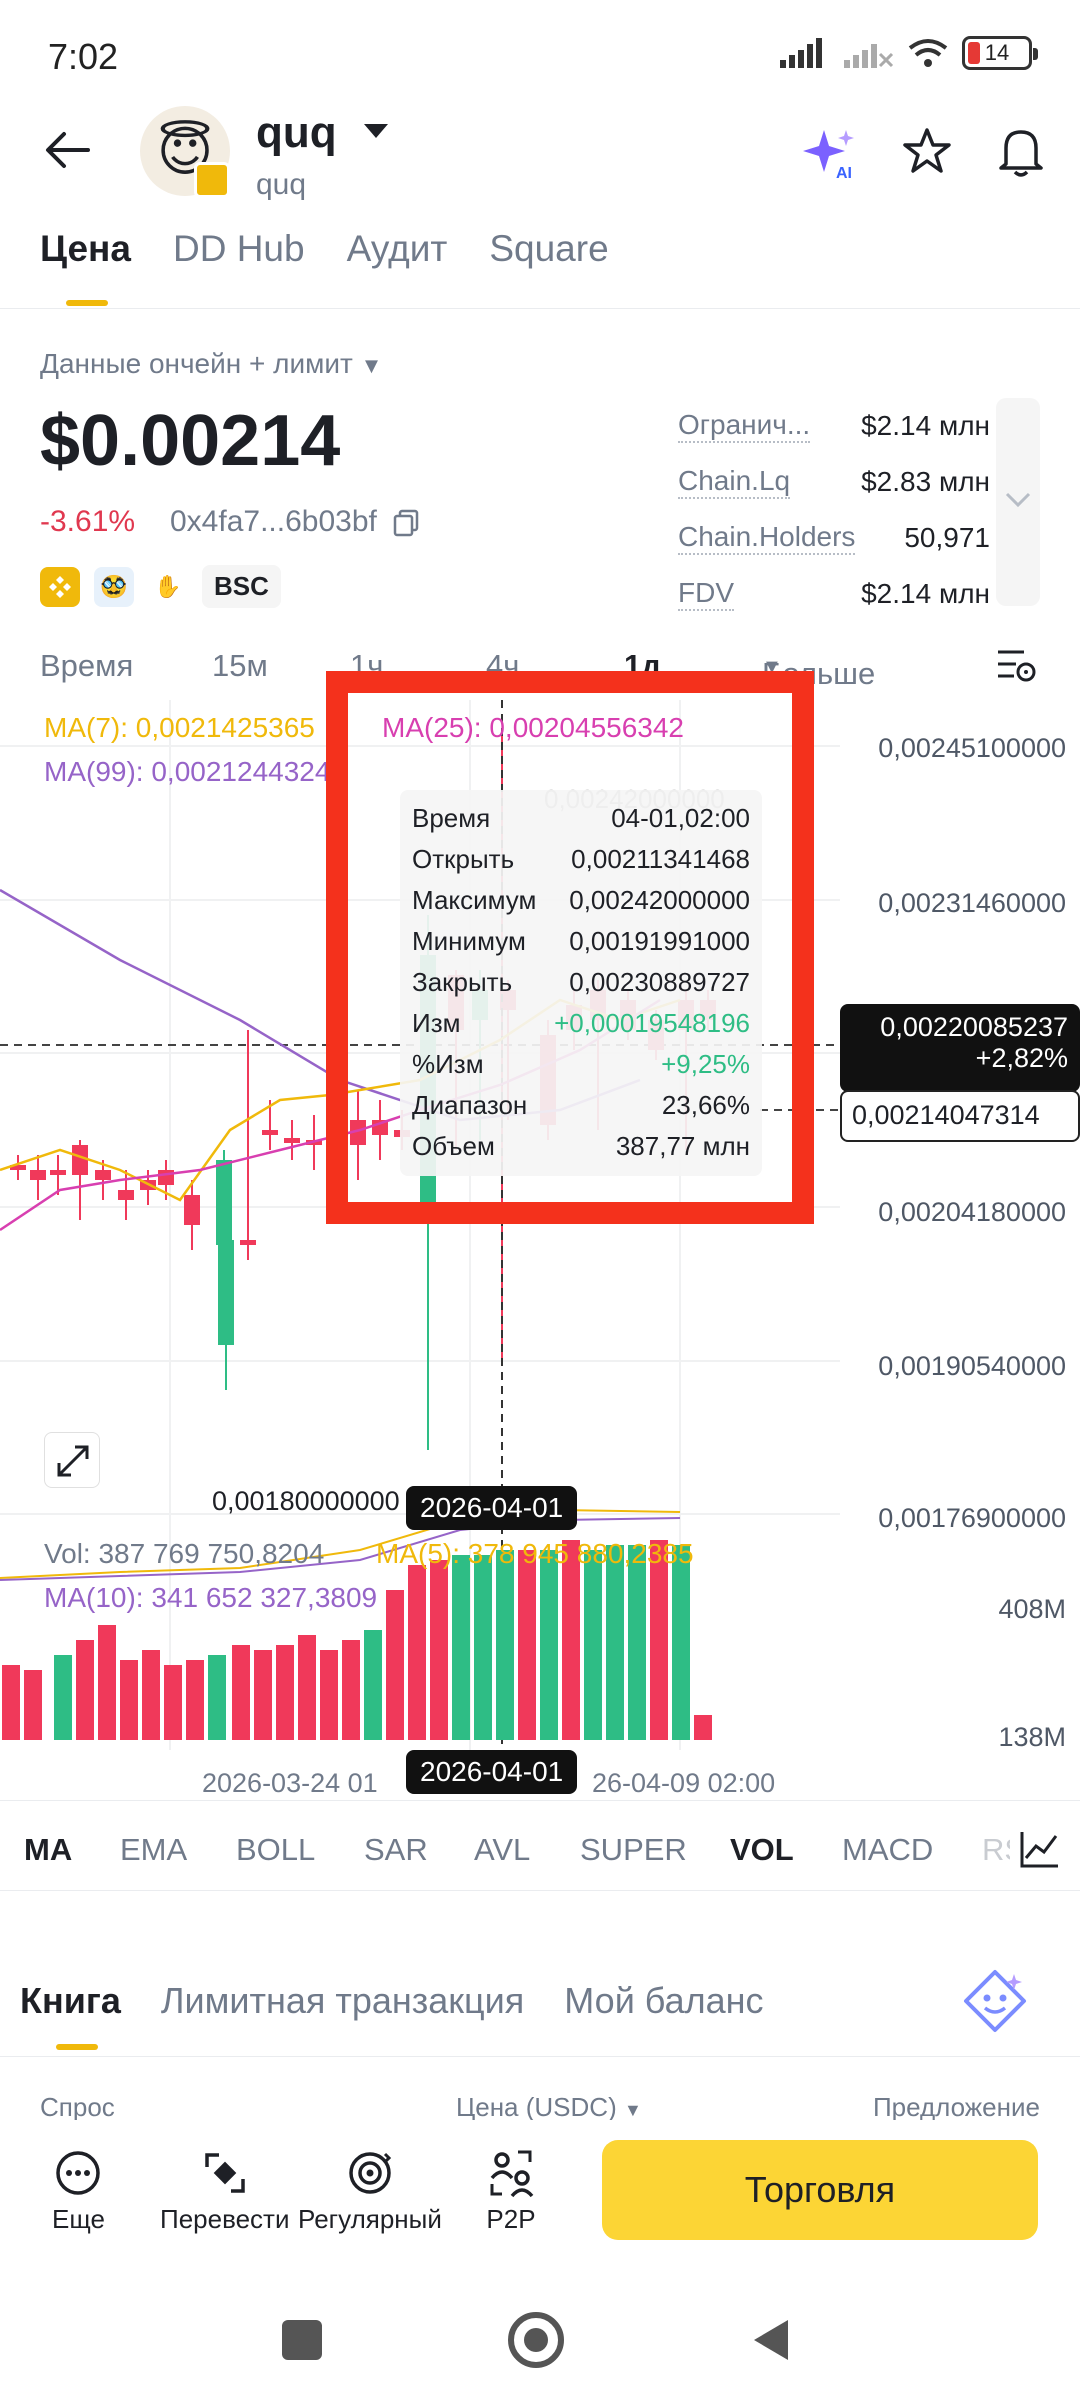 The height and width of the screenshot is (2400, 1080). What do you see at coordinates (502, 1849) in the screenshot?
I see `ind-avl: AVL` at bounding box center [502, 1849].